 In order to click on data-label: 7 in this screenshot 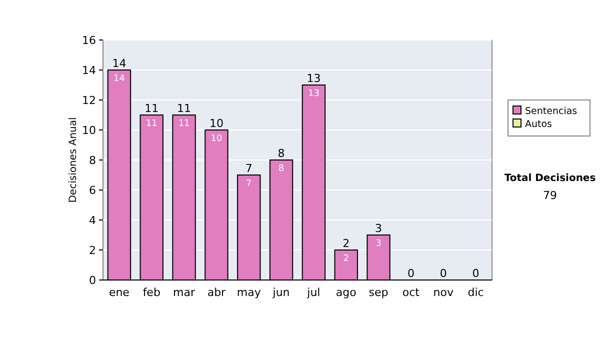, I will do `click(249, 184)`.